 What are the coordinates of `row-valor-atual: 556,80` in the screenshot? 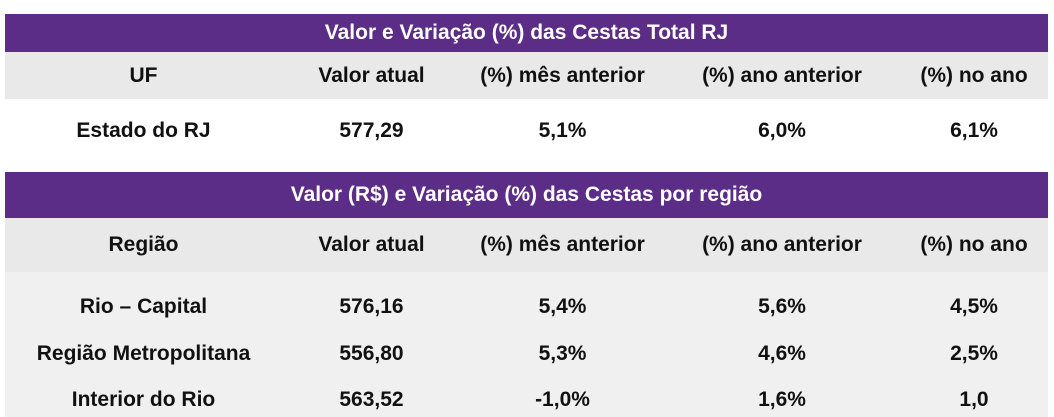 It's located at (371, 353).